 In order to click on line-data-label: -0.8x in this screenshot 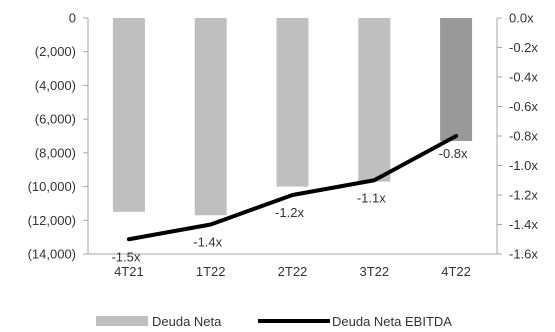, I will do `click(453, 153)`.